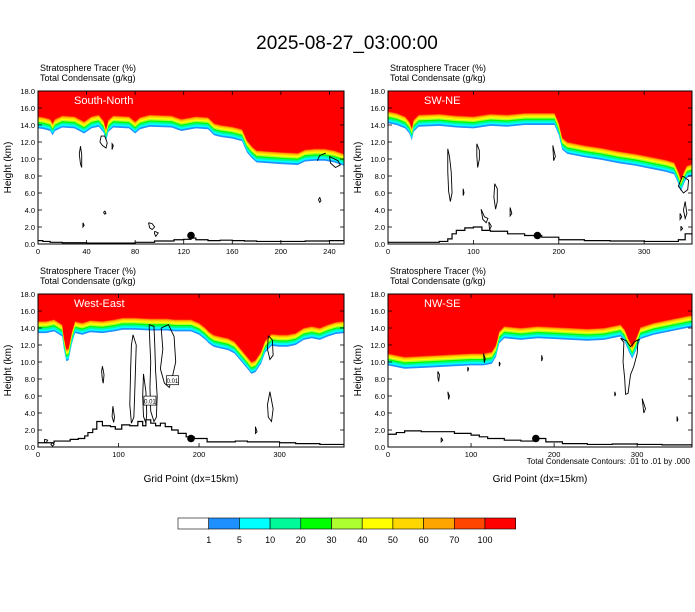 This screenshot has height=612, width=695. I want to click on colorbar-label: 20, so click(301, 540).